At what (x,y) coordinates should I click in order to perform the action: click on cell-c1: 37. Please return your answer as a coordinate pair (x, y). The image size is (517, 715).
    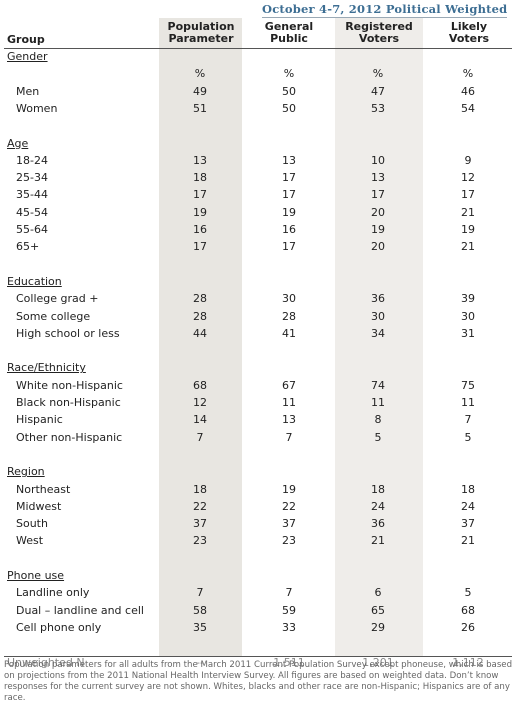
    Looking at the image, I should click on (200, 524).